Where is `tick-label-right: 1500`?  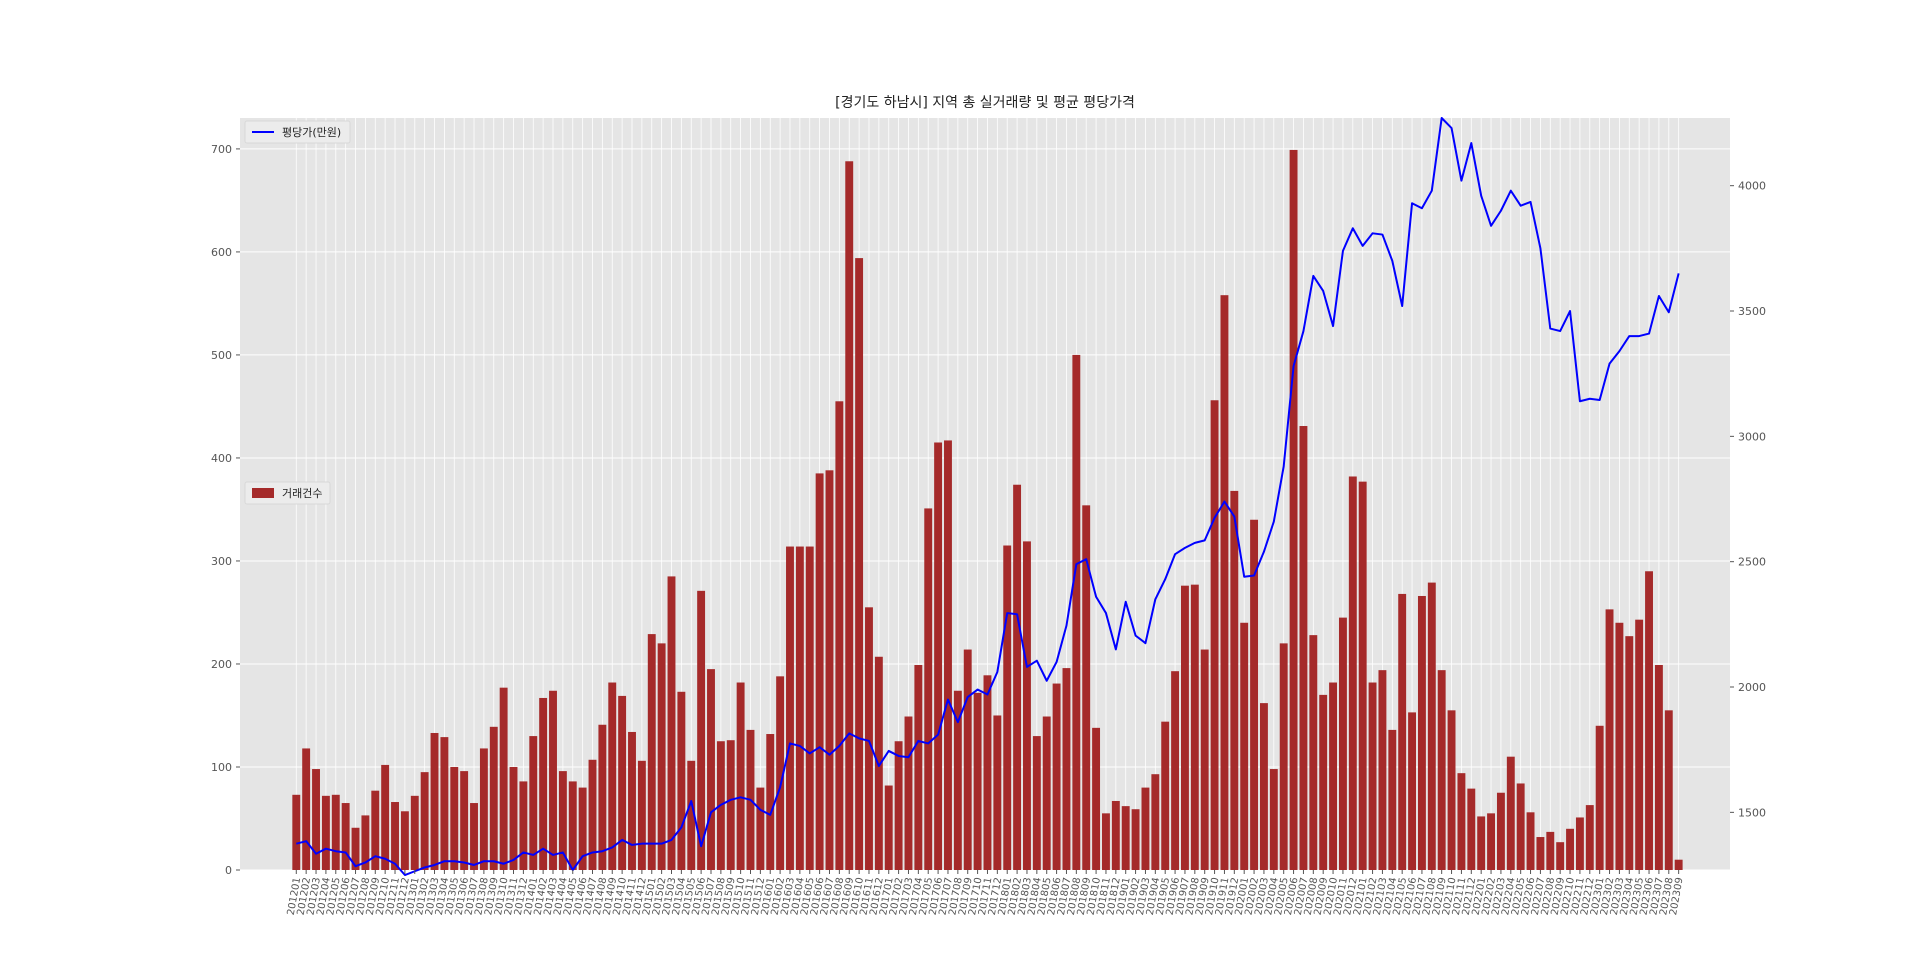 tick-label-right: 1500 is located at coordinates (1752, 812).